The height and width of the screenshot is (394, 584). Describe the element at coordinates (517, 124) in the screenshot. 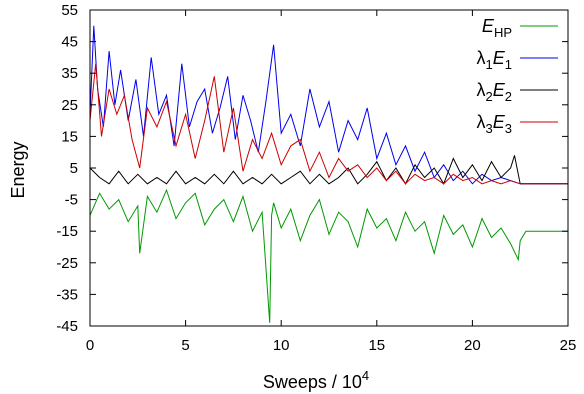

I see `legend-entry-4: λ3E3` at that location.